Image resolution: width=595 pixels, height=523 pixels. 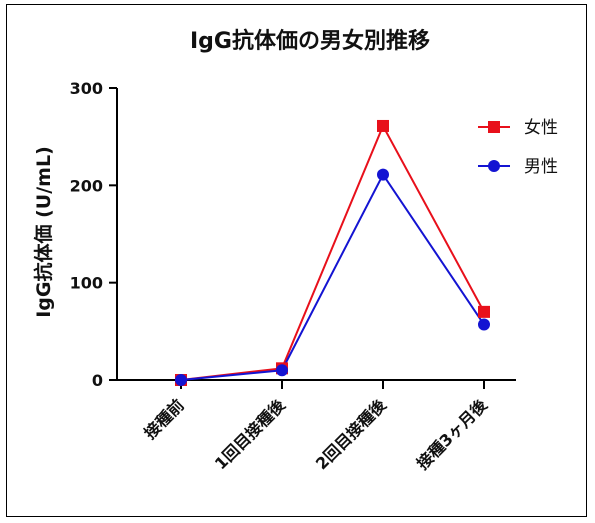 I want to click on y-axis-label: IgG抗体価 (U/mL), so click(x=43, y=232).